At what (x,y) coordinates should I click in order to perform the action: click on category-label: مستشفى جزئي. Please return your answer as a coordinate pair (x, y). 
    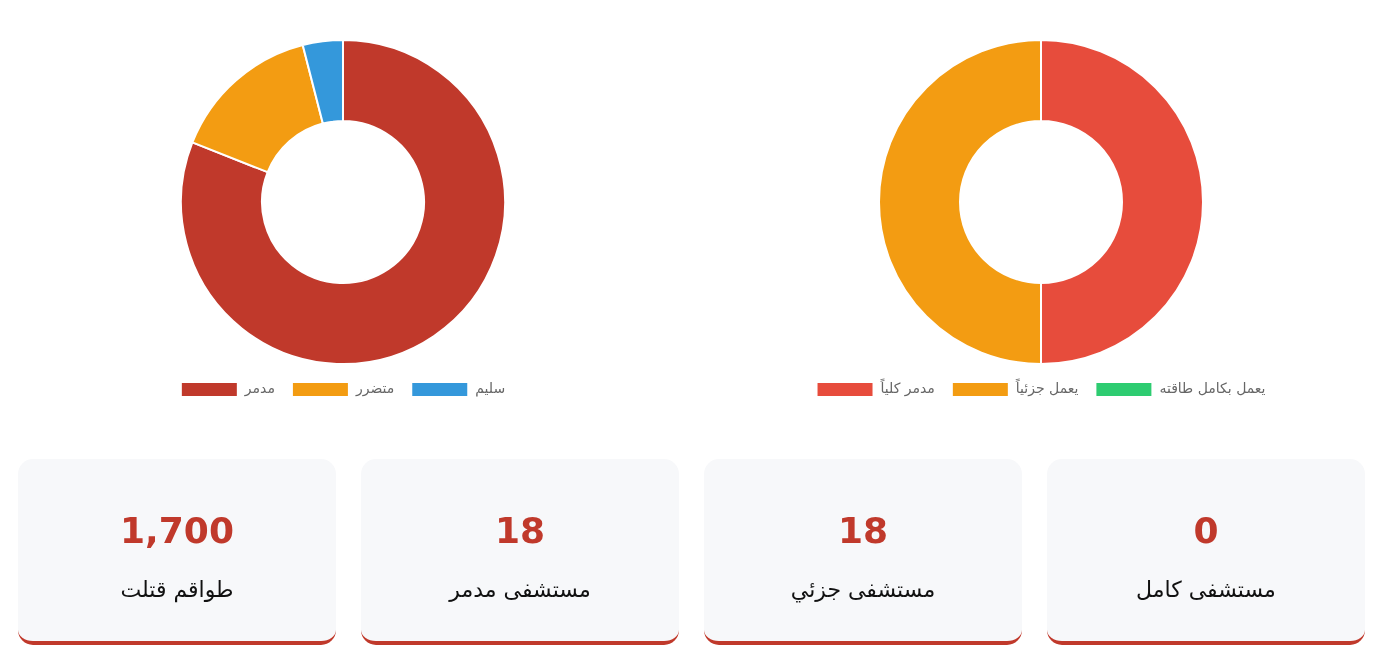
    Looking at the image, I should click on (863, 590).